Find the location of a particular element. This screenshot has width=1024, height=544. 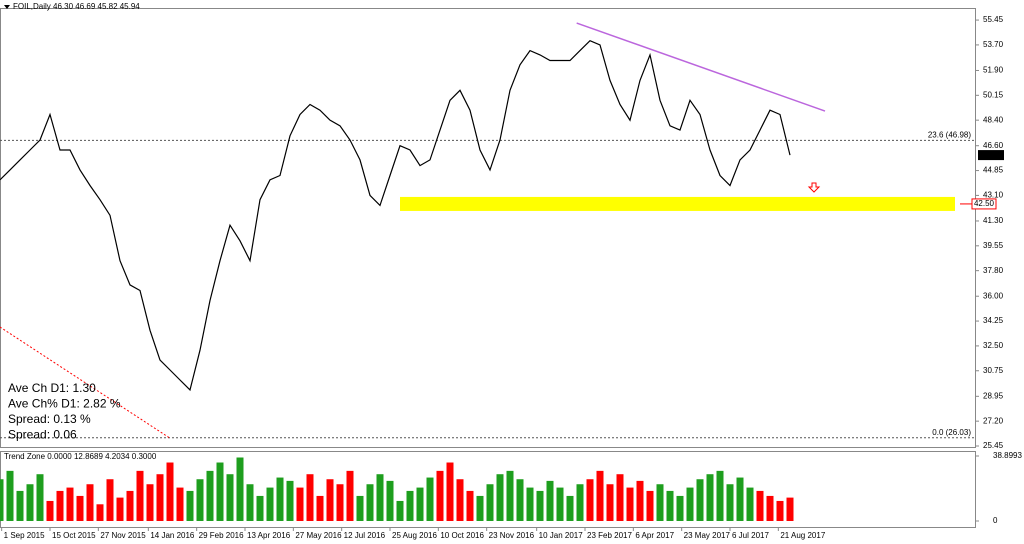

fib-label: 23.6 (46.98) is located at coordinates (949, 134).